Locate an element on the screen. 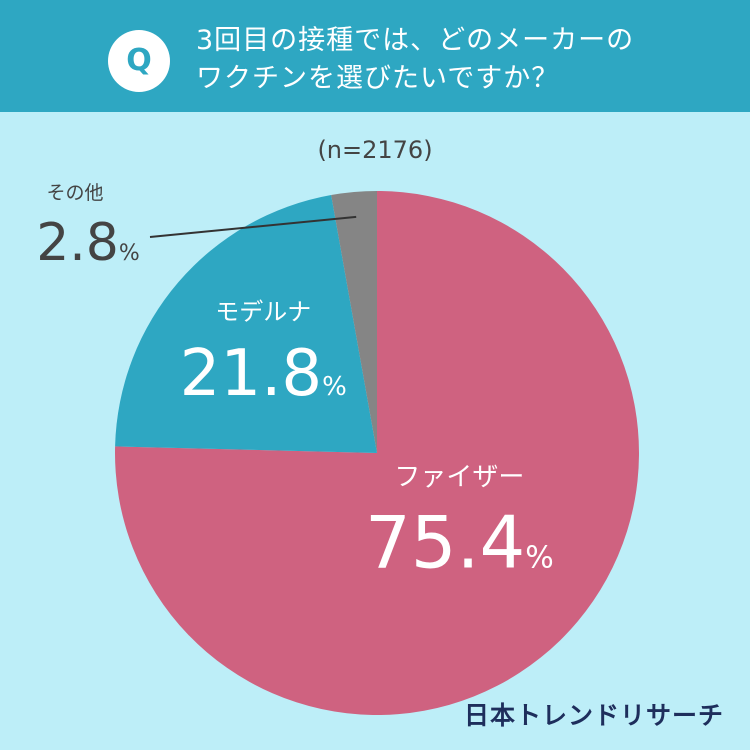 The image size is (750, 750). slice-label-2: モデルナ is located at coordinates (263, 312).